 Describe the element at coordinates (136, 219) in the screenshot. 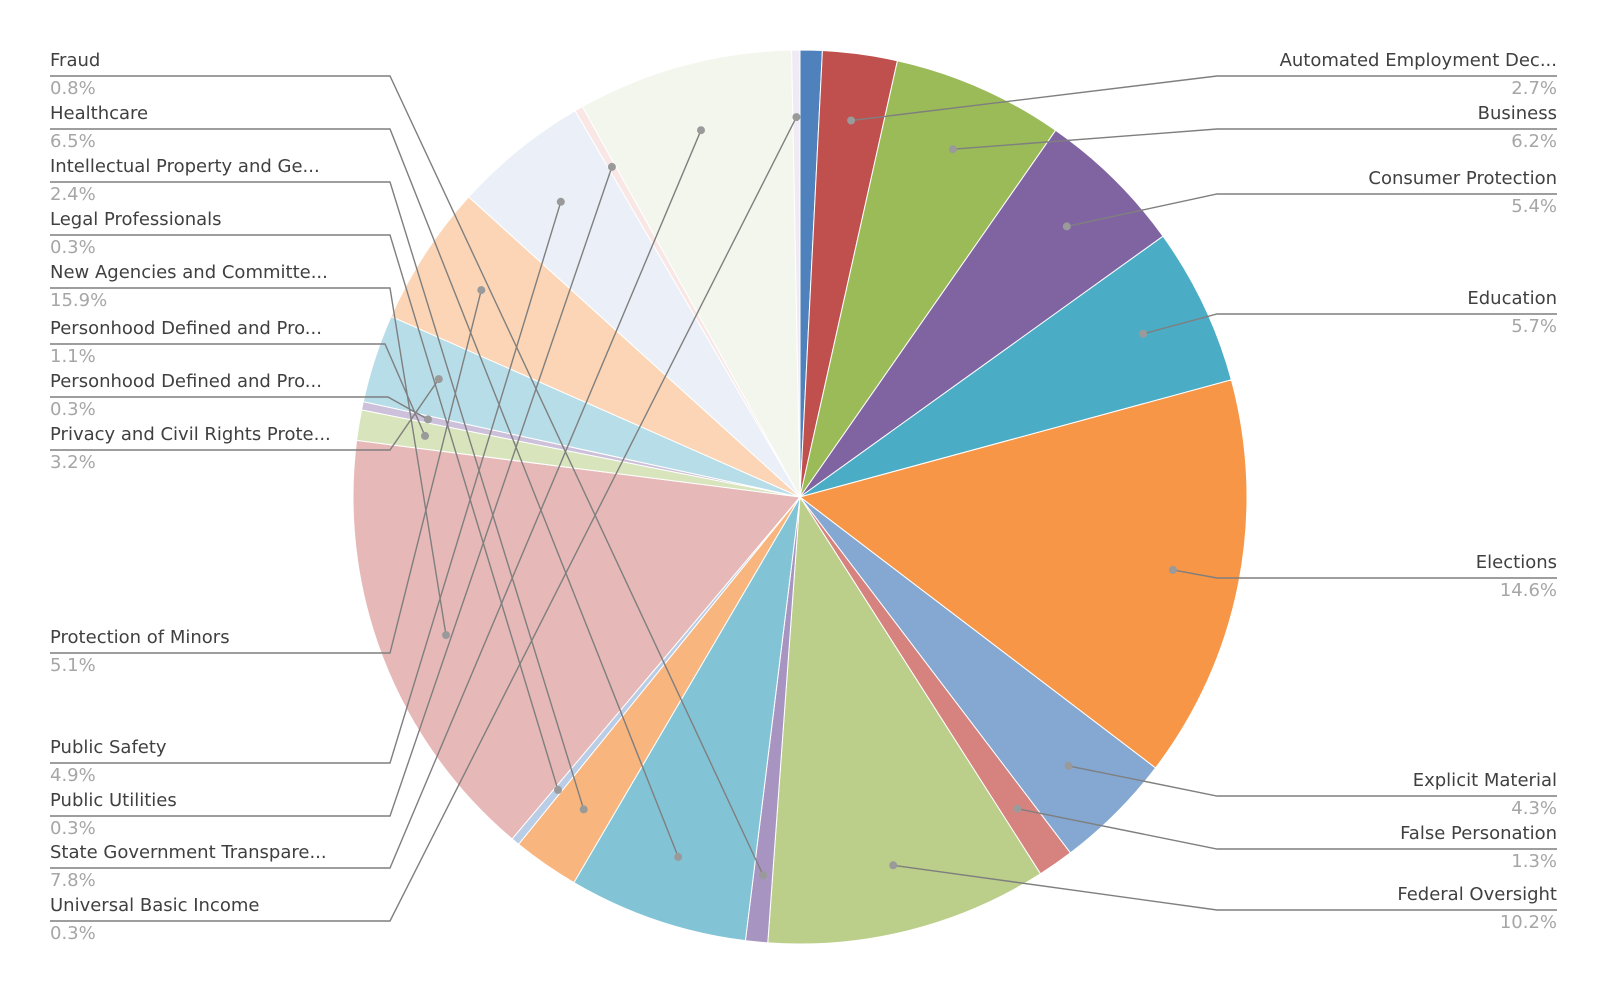

I see `slice-label: Legal Professionals` at that location.